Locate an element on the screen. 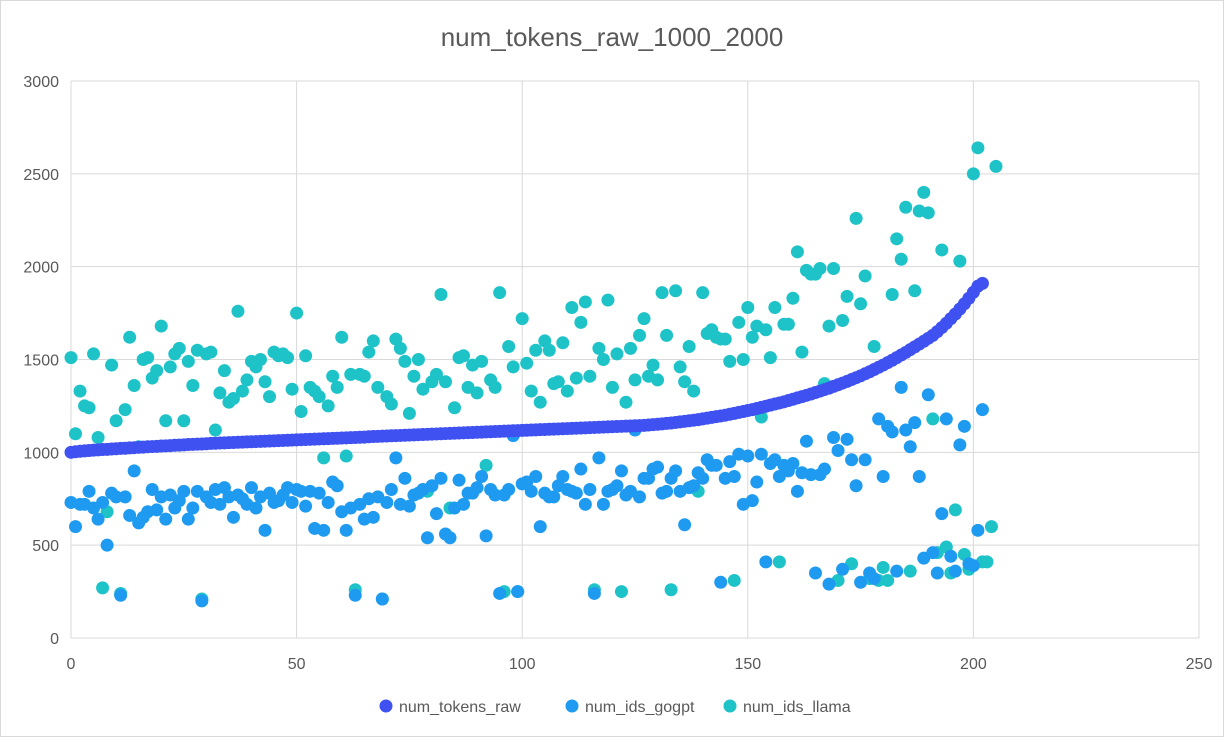  y-tick-label: 0 is located at coordinates (54, 639).